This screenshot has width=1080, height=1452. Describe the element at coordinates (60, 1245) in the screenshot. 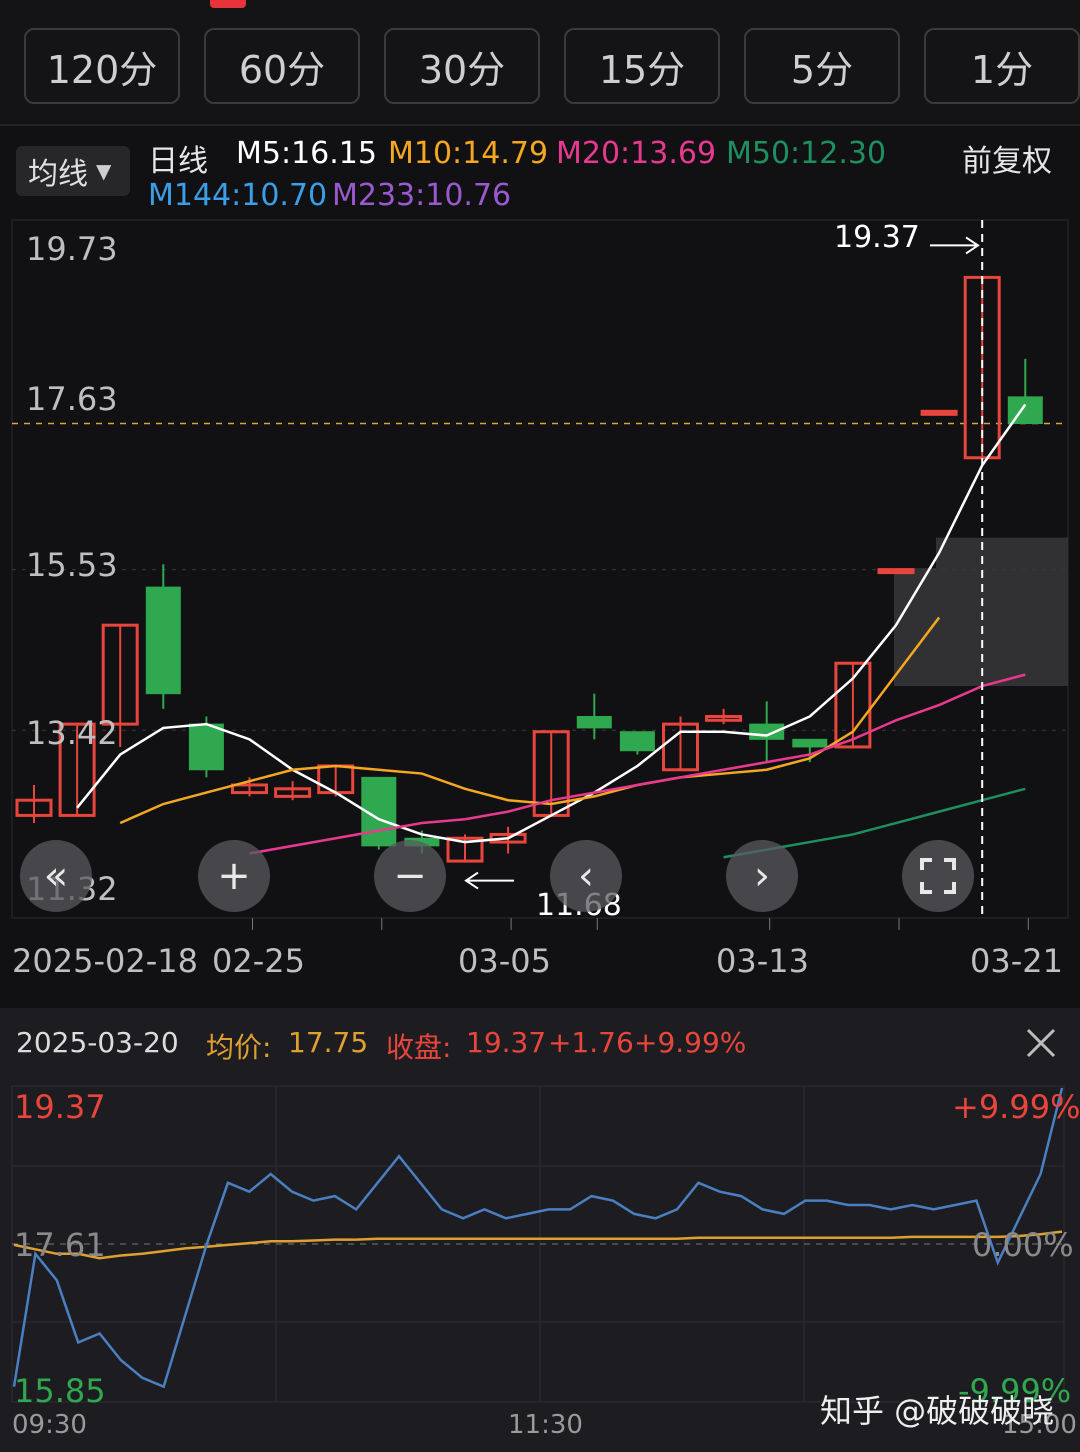

I see `intraday-prev-close: 17.61` at that location.